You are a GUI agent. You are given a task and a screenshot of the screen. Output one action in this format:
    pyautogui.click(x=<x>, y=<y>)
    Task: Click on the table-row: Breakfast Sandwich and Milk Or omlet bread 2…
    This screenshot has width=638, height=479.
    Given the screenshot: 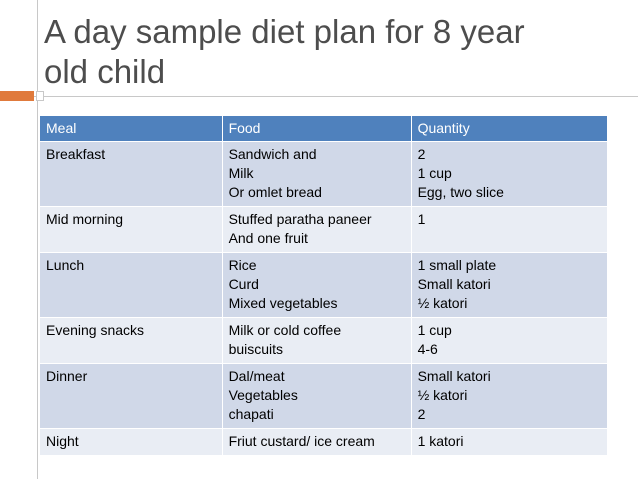 What is the action you would take?
    pyautogui.click(x=324, y=174)
    